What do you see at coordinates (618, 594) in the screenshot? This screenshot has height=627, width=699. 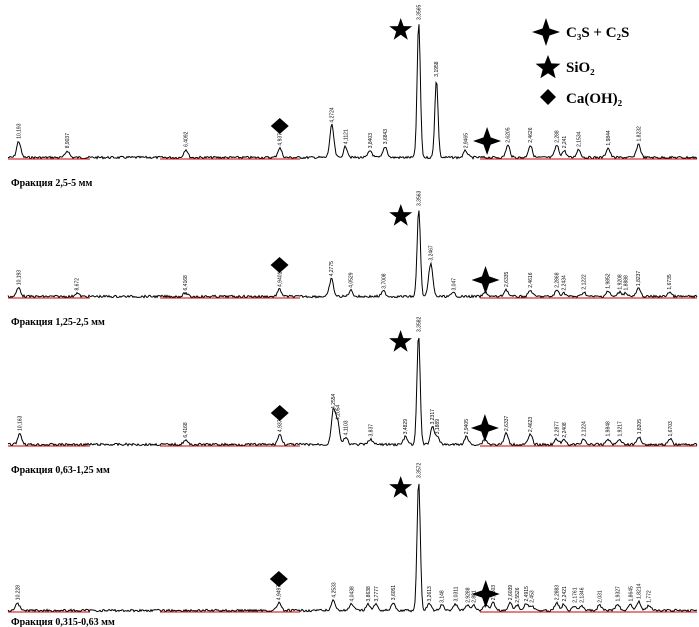 I see `peak-label: 1,9327` at bounding box center [618, 594].